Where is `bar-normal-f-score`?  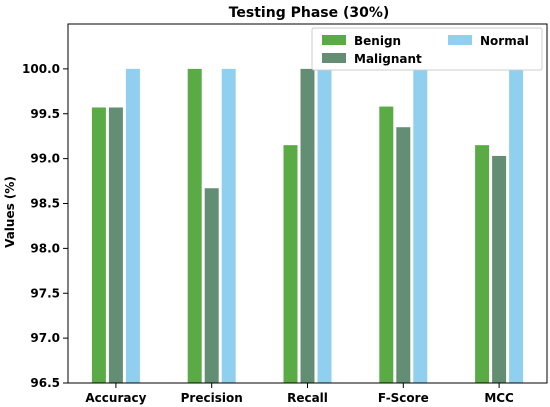
bar-normal-f-score is located at coordinates (420, 225).